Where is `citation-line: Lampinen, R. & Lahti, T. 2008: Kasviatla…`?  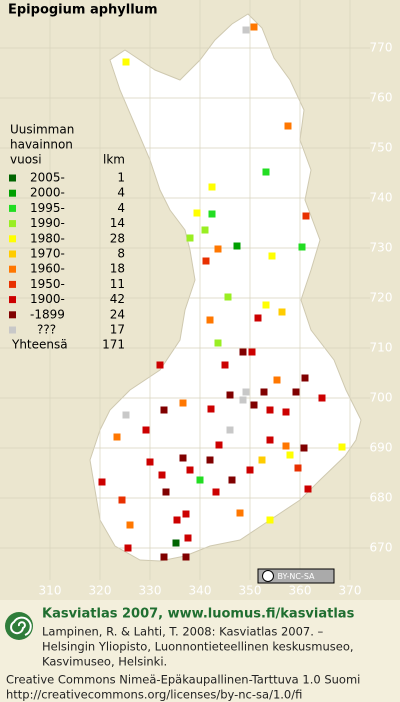
citation-line: Lampinen, R. & Lahti, T. 2008: Kasviatla… is located at coordinates (183, 632).